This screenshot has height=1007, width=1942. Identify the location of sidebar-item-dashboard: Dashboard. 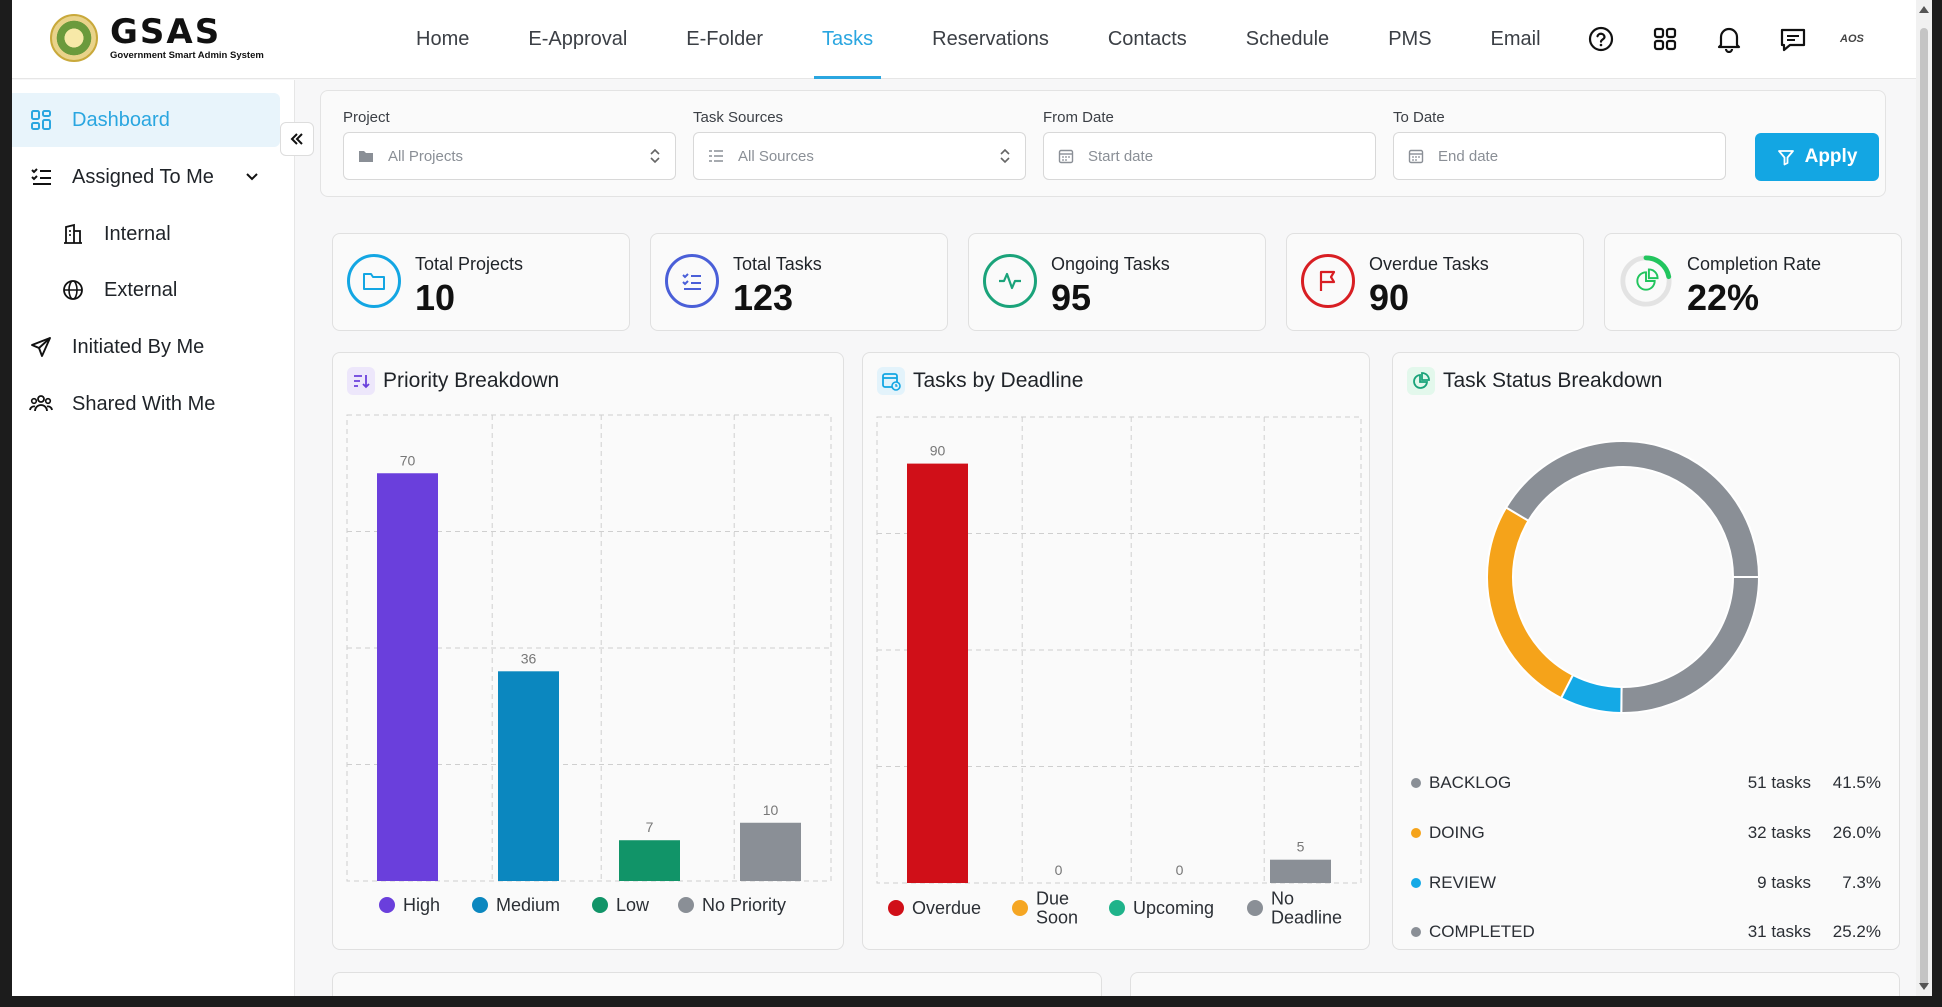
(146, 120).